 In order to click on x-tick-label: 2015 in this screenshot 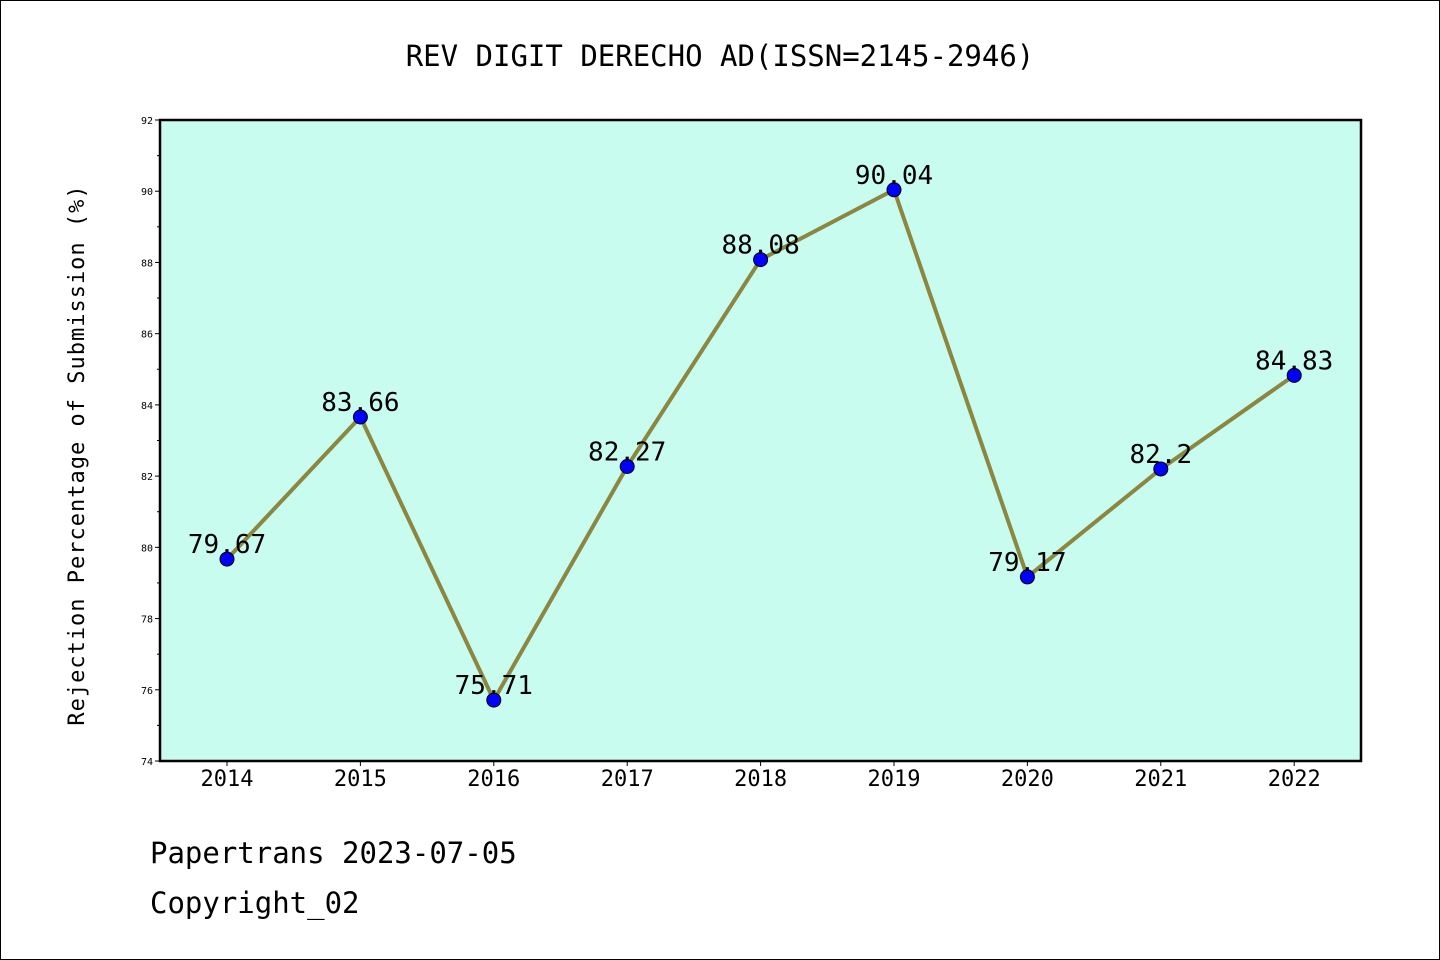, I will do `click(360, 779)`.